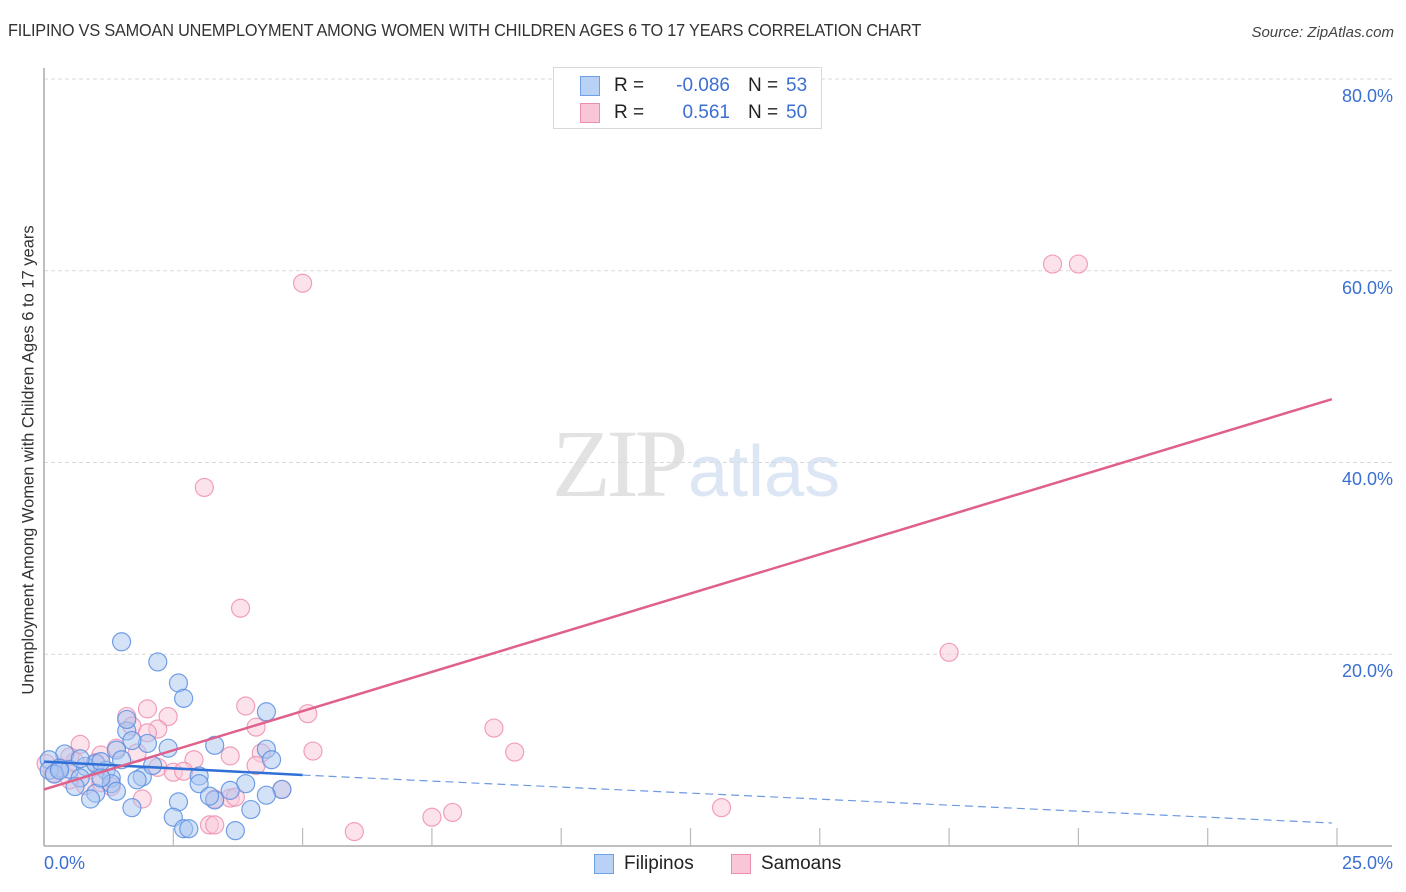 The image size is (1406, 892). Describe the element at coordinates (1322, 32) in the screenshot. I see `source-credit: Source: ZipAtlas.com` at that location.